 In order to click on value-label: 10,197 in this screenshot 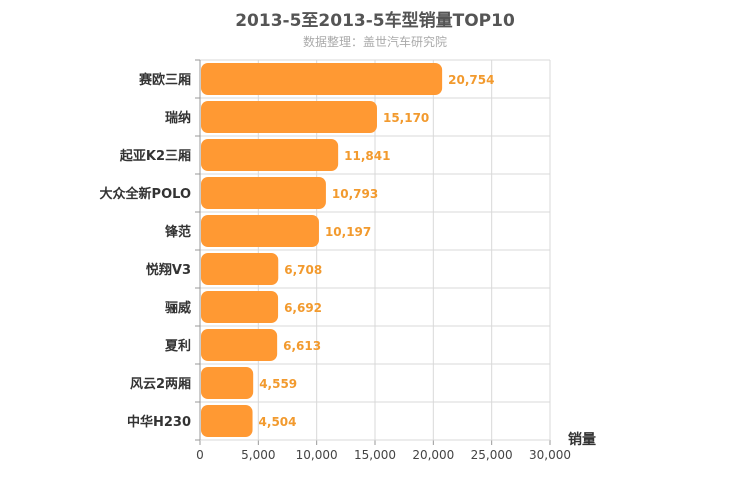, I will do `click(348, 232)`.